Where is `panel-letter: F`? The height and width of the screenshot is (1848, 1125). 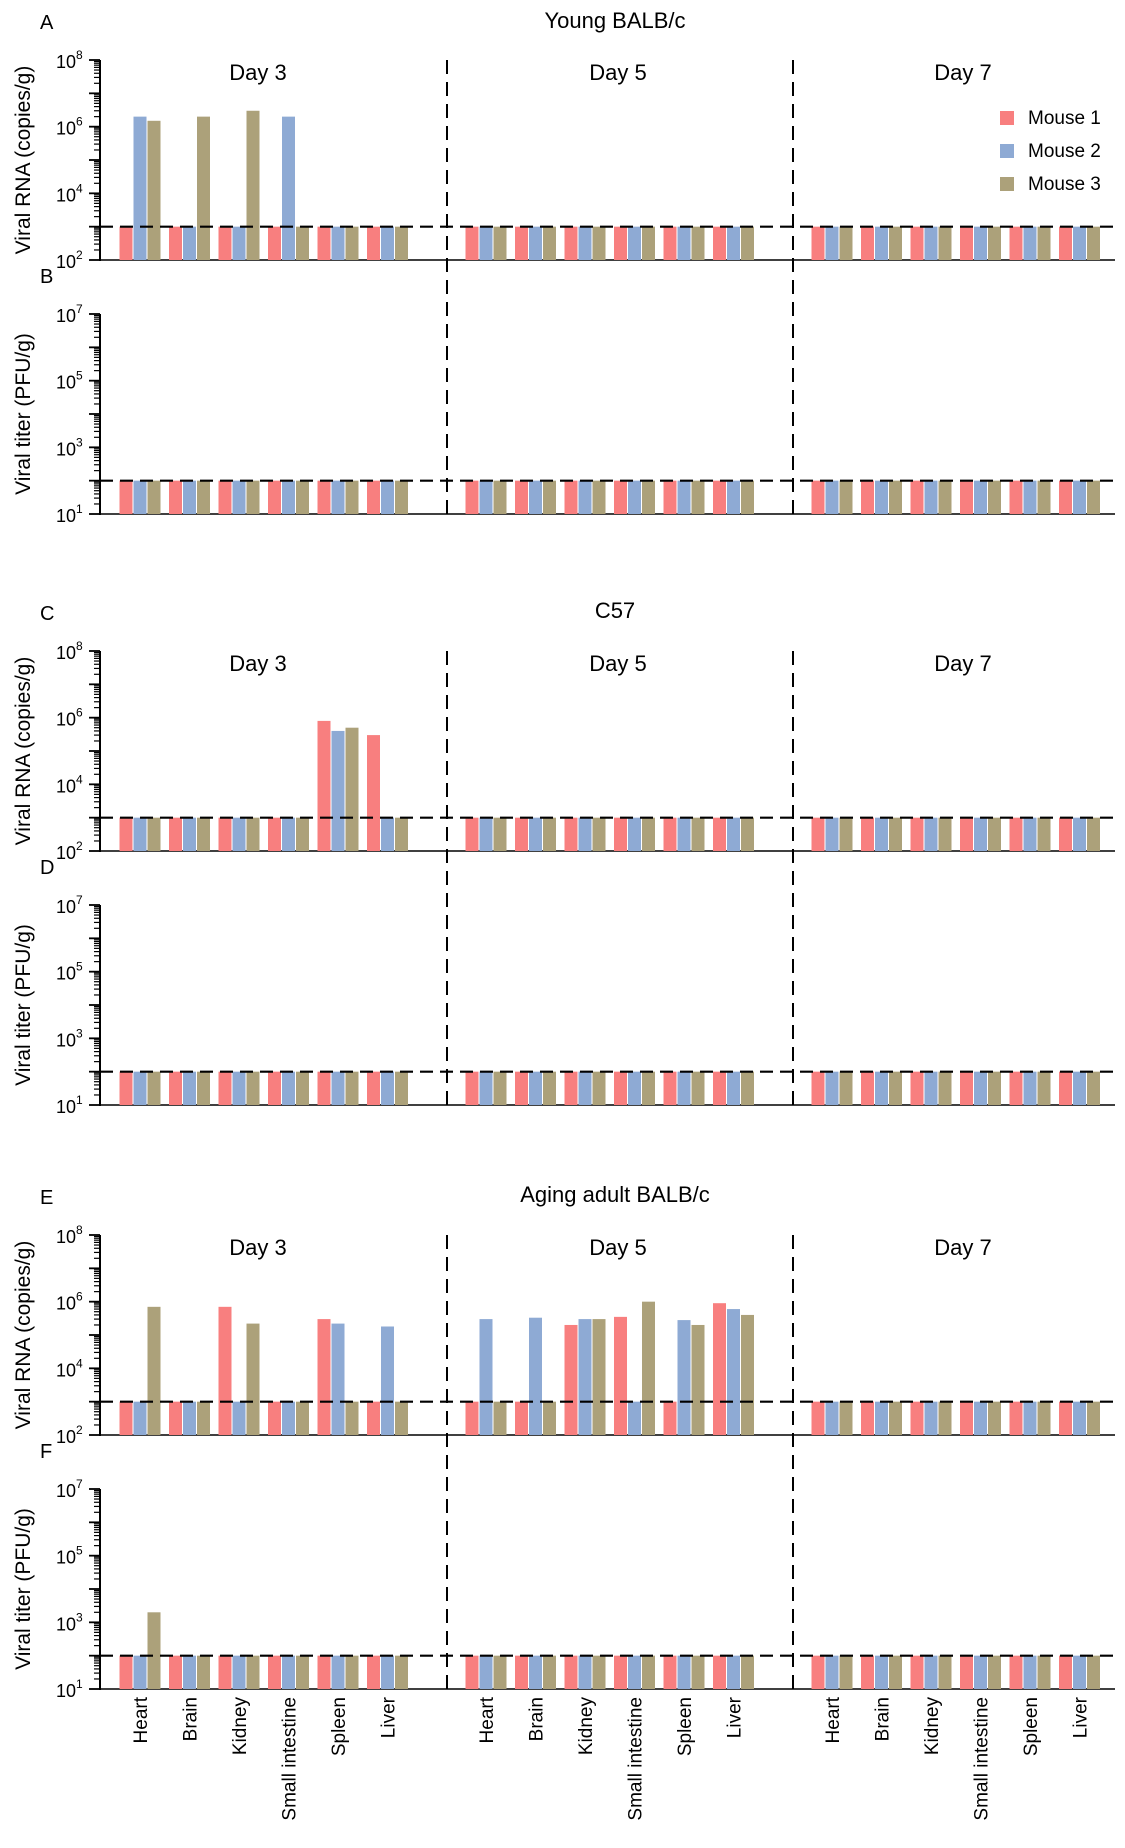
panel-letter: F is located at coordinates (46, 1452).